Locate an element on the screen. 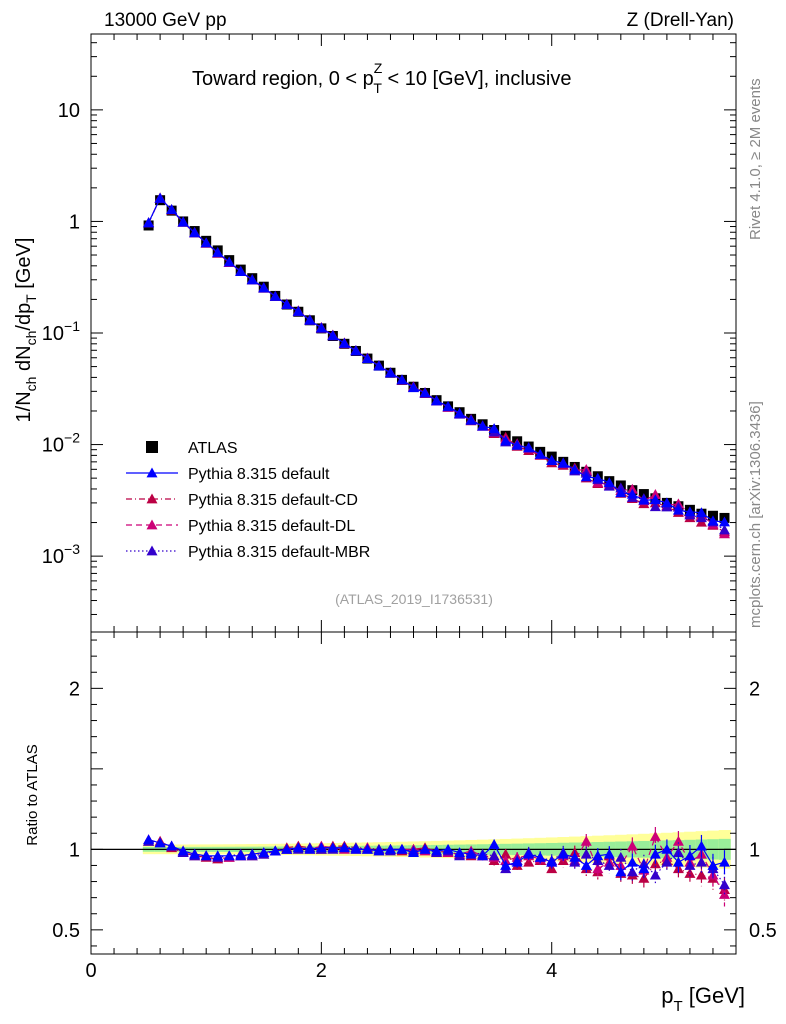  analysis-watermark: (ATLAS_2019_I1736531) is located at coordinates (414, 599).